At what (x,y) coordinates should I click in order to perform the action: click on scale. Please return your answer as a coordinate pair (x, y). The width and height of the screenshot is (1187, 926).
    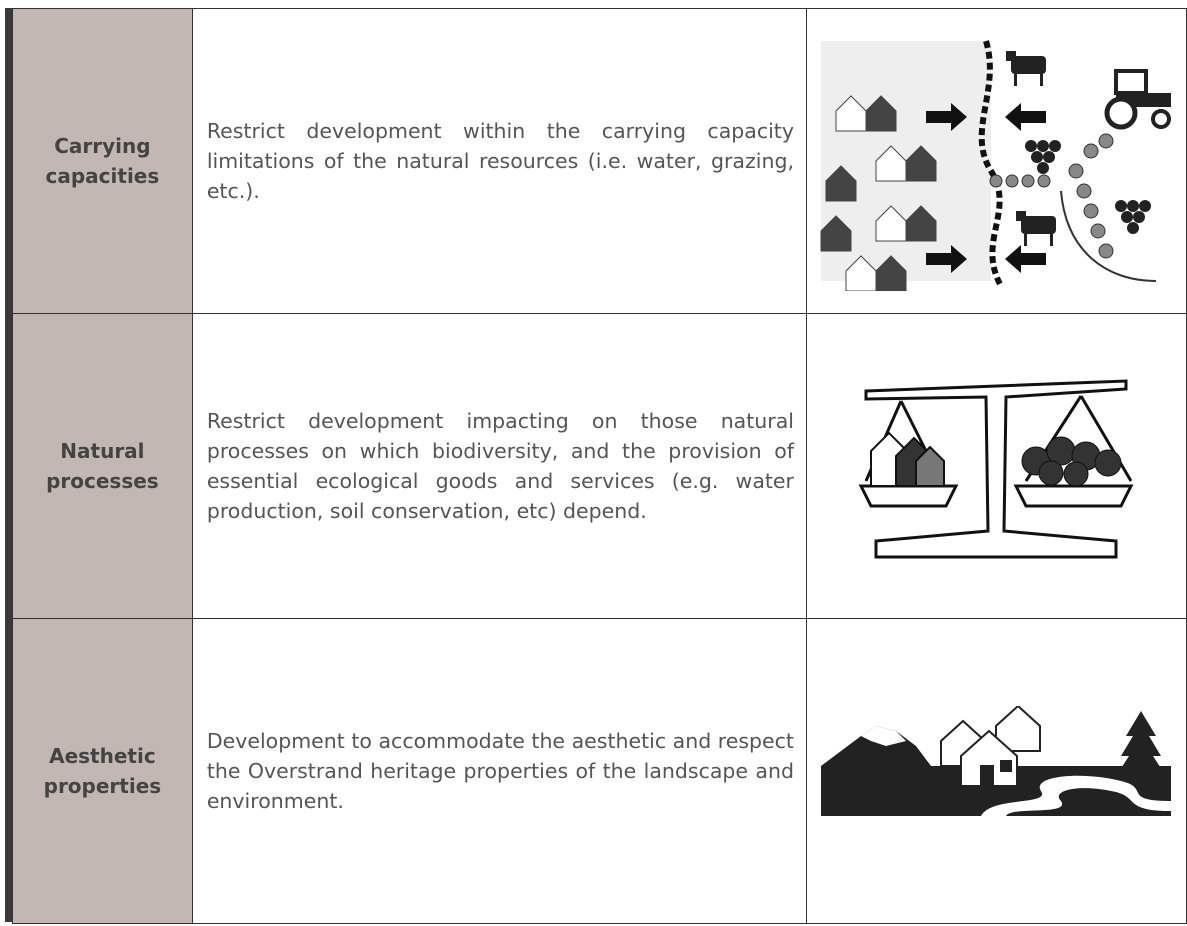
    Looking at the image, I should click on (996, 469).